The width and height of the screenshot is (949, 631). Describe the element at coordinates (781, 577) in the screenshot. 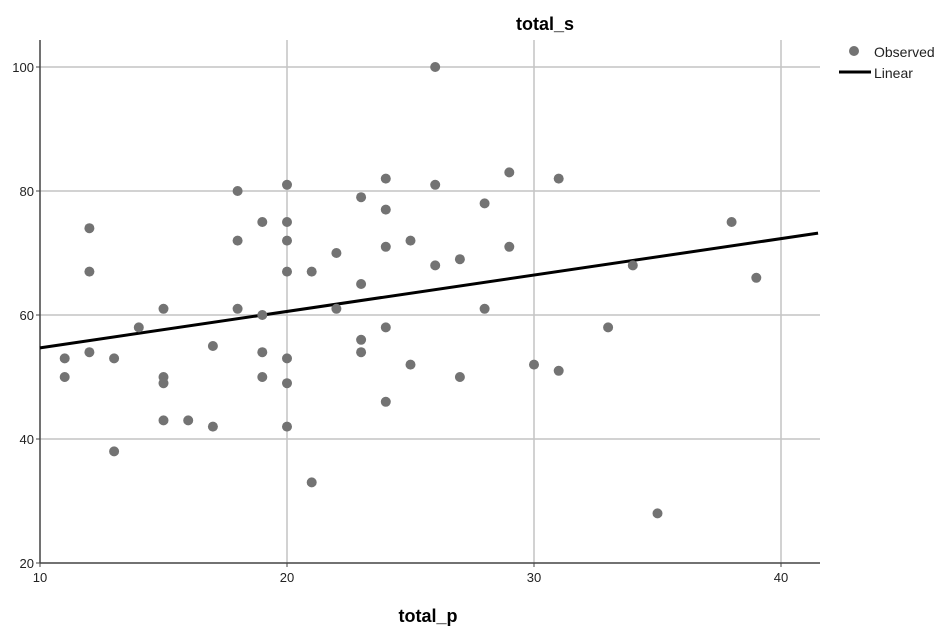

I see `x-tick-label: 40` at that location.